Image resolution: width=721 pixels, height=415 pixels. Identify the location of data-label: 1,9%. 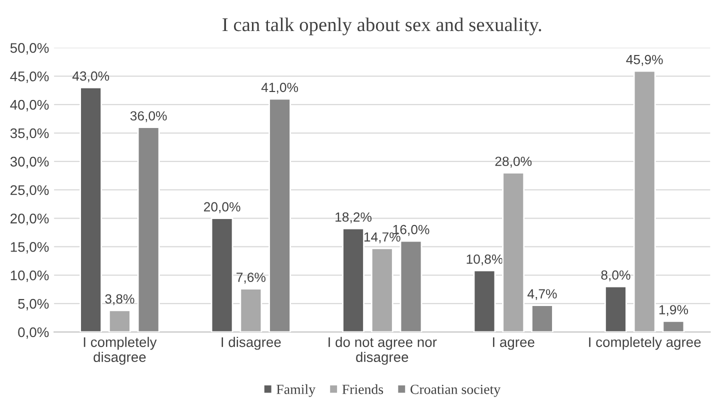
(673, 310).